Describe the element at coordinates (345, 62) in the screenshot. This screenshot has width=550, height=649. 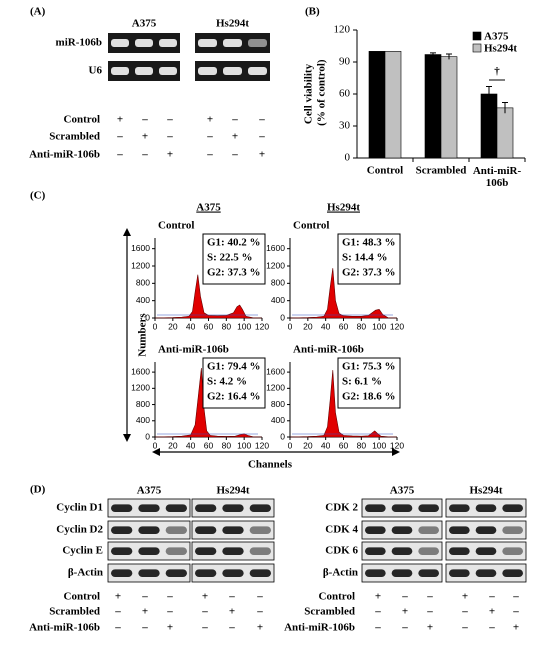
I see `y-tick-label: 90` at that location.